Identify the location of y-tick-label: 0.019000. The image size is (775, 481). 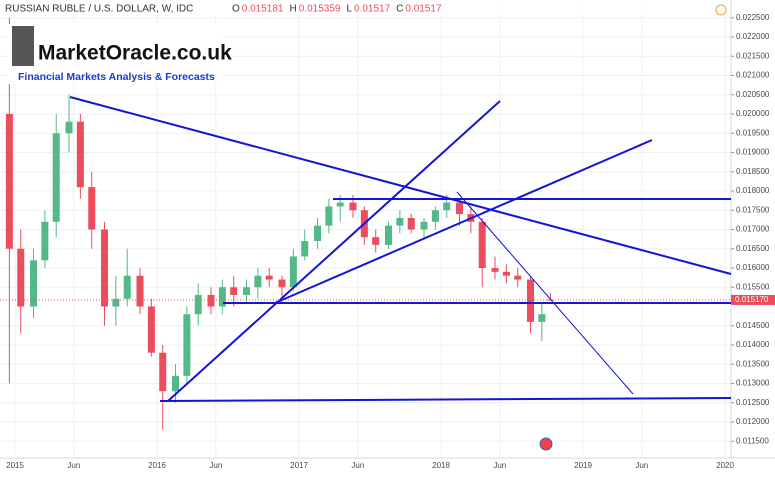
(753, 152).